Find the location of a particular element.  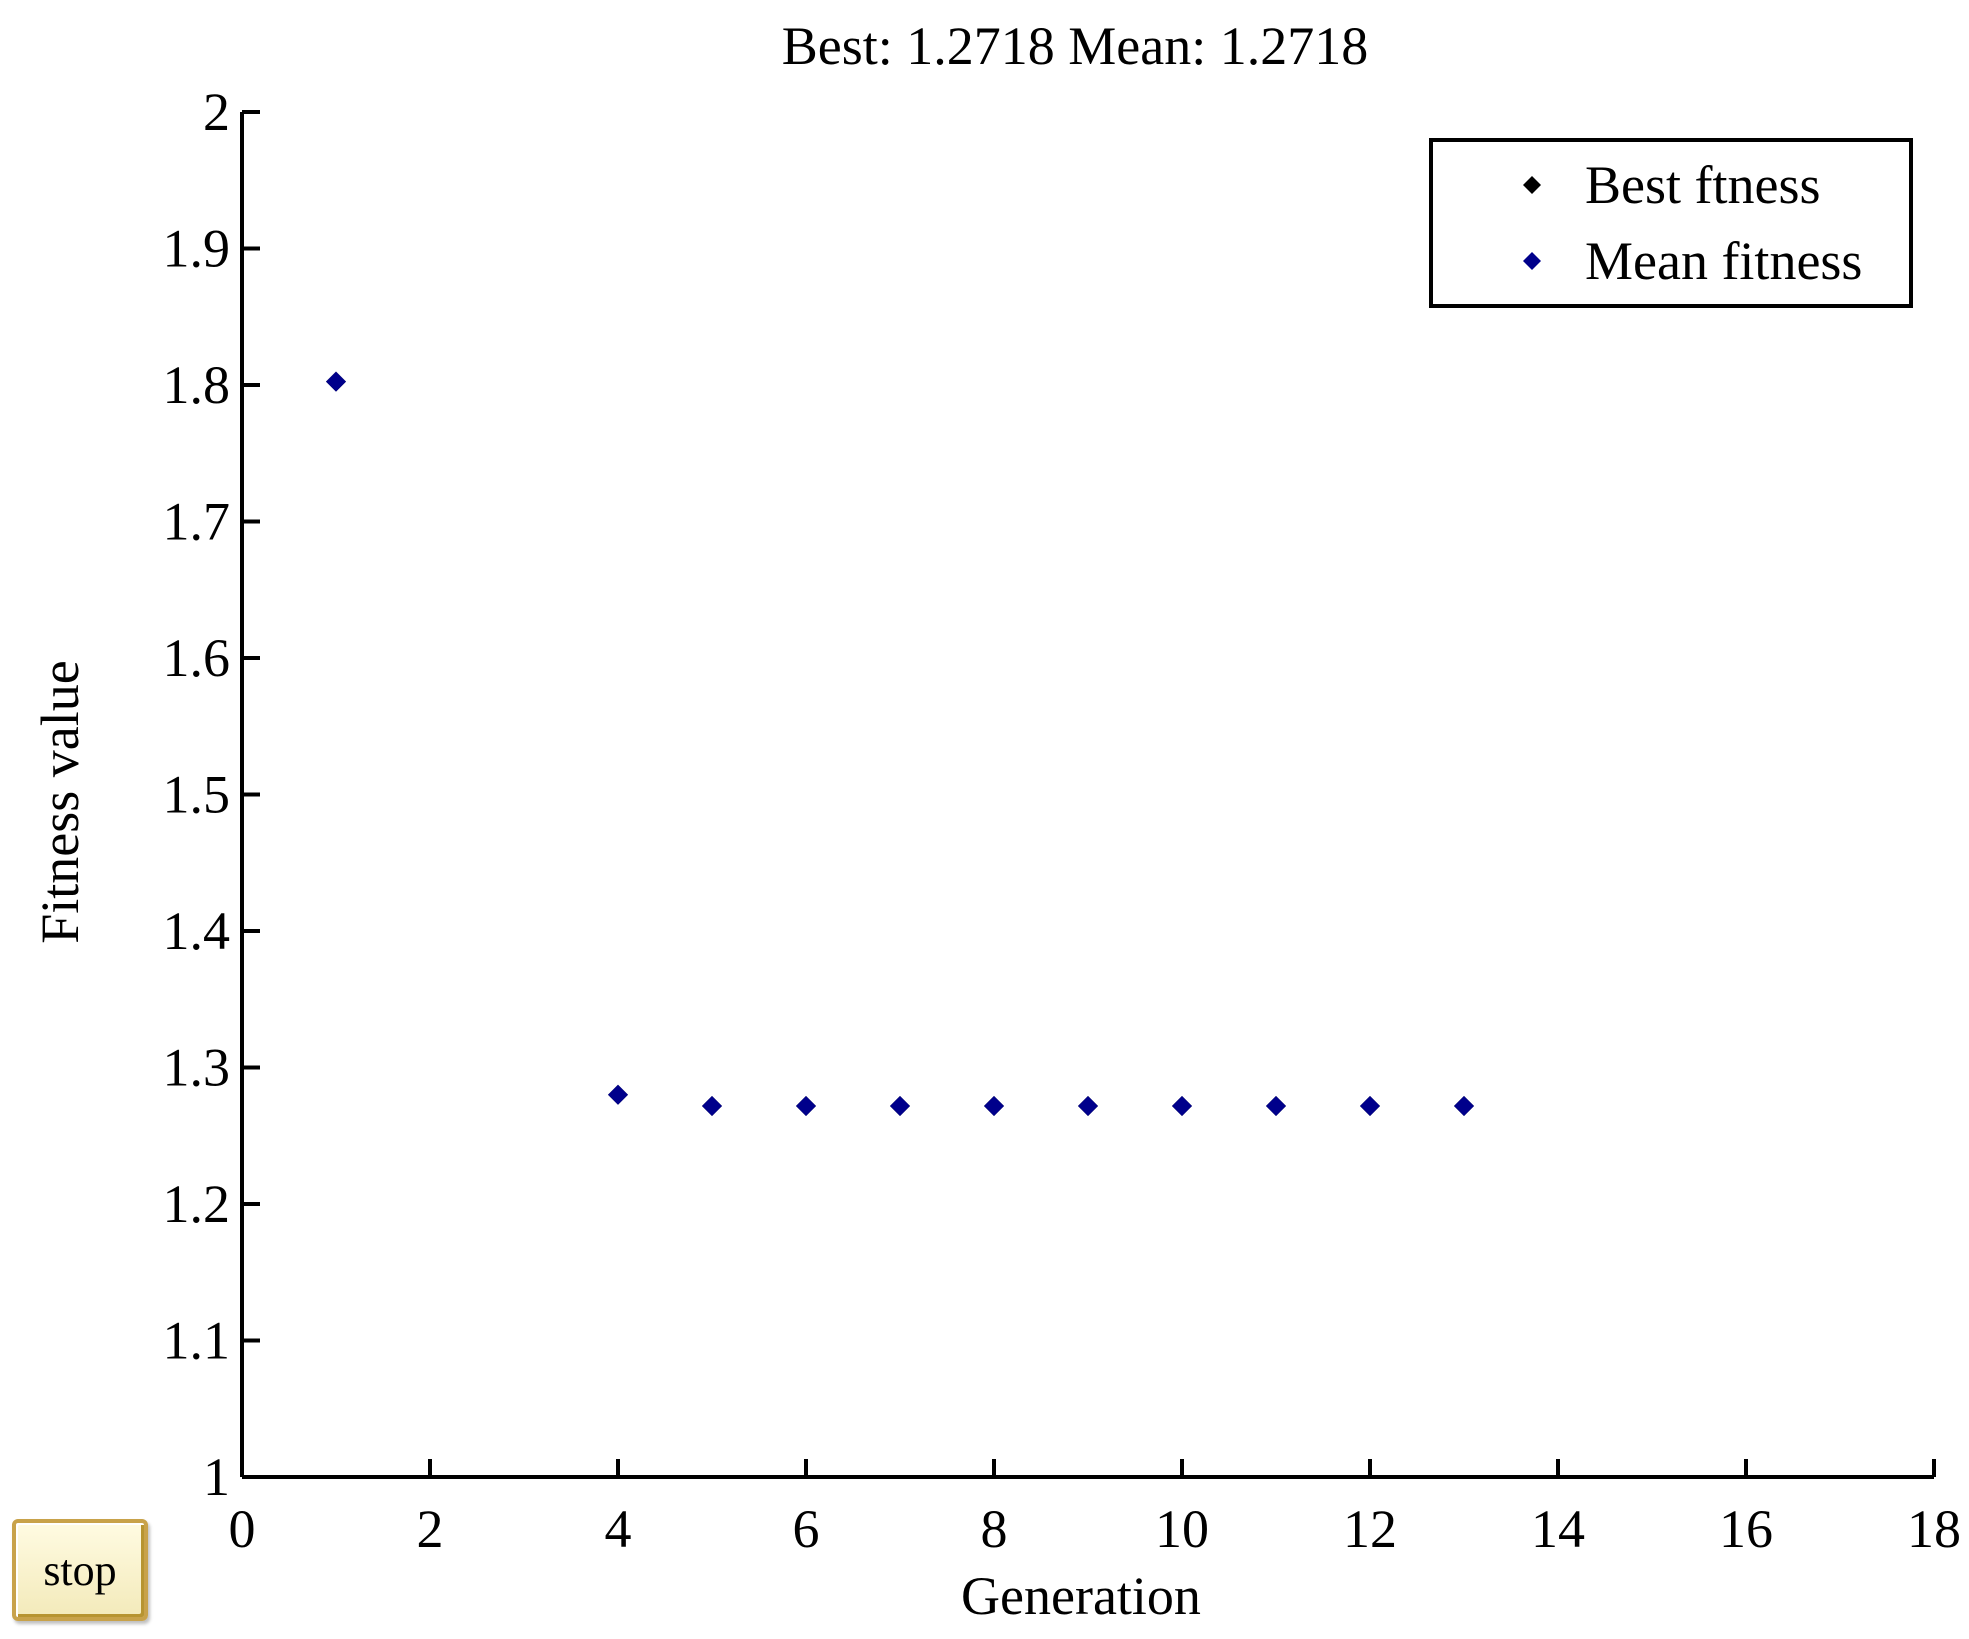

y-tick-label: 1.1 is located at coordinates (197, 1341).